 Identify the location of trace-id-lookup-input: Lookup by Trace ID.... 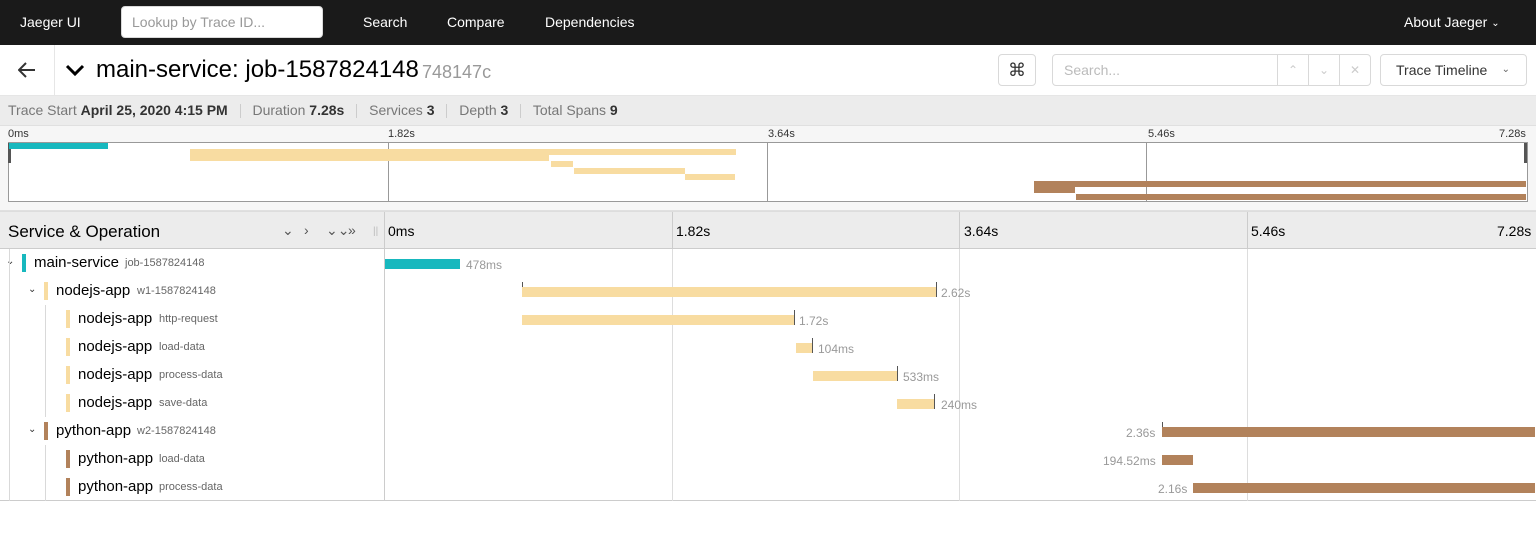
(222, 22).